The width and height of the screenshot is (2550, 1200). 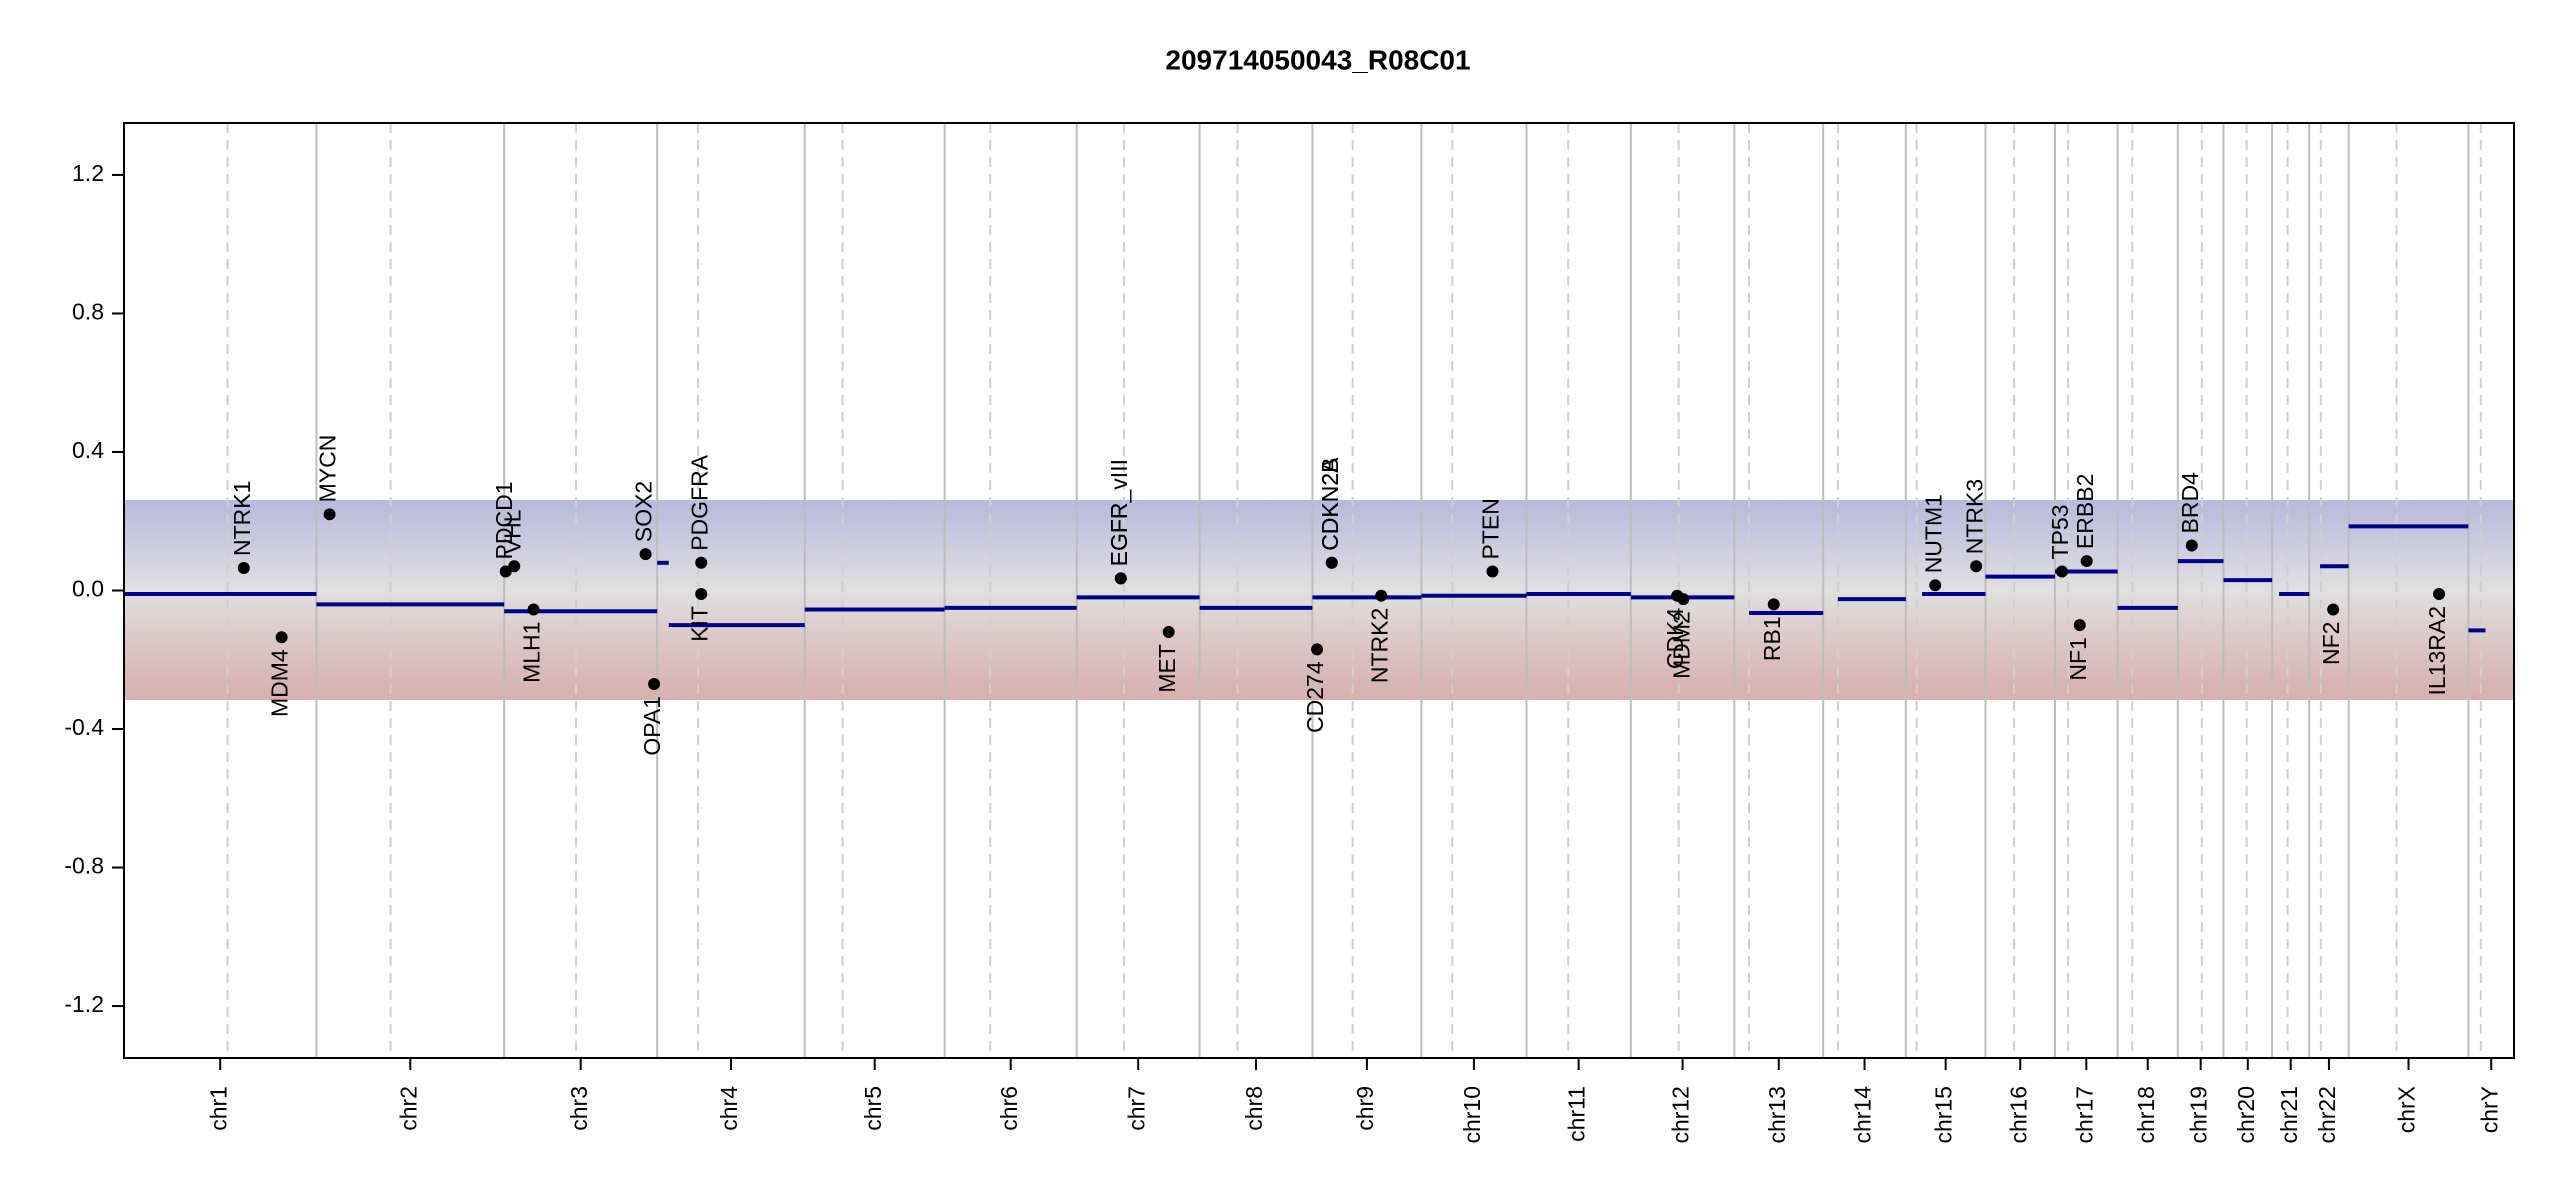 I want to click on chart-title: 209714050043_R08C01, so click(x=1317, y=59).